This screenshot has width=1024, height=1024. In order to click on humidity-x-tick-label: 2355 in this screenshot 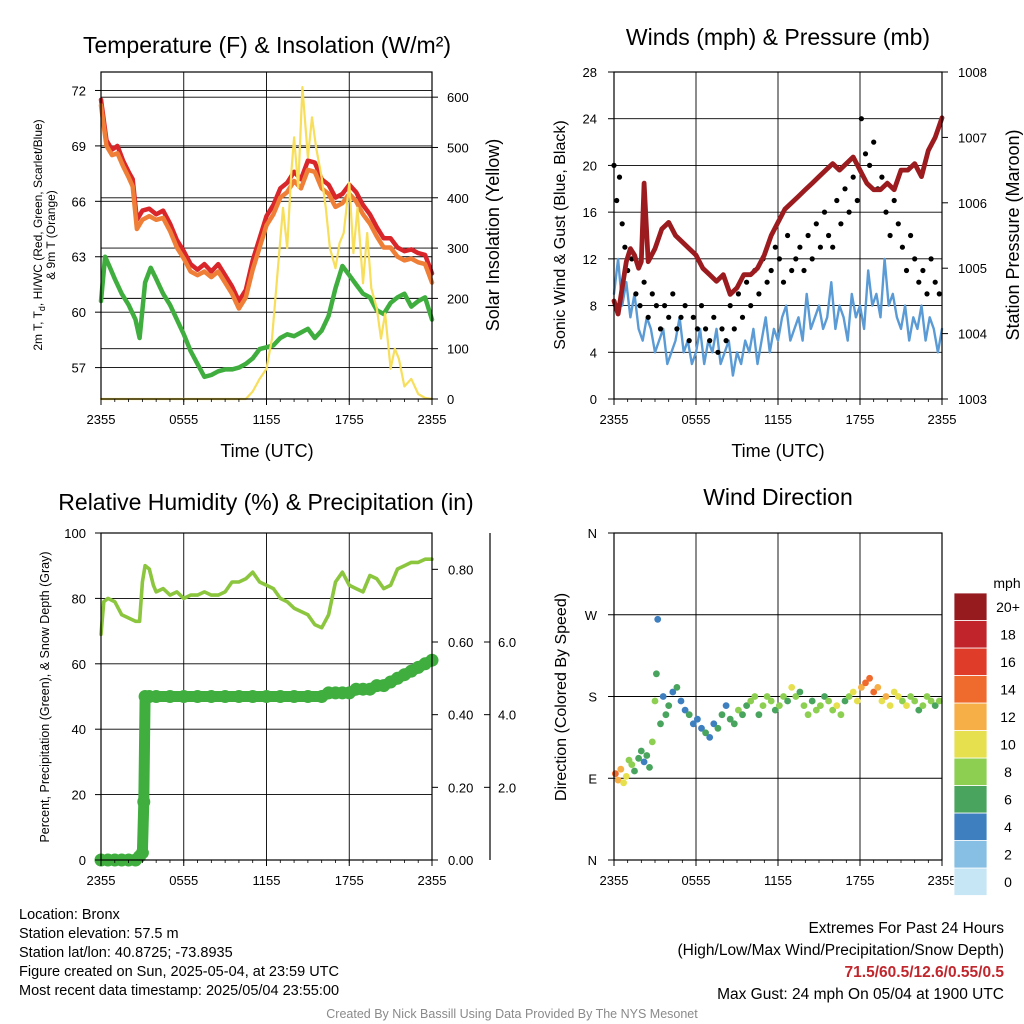, I will do `click(101, 880)`.